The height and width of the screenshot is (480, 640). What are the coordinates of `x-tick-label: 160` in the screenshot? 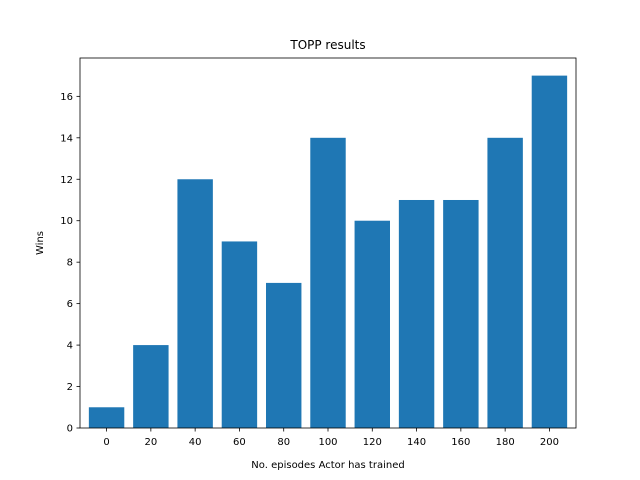 It's located at (460, 442).